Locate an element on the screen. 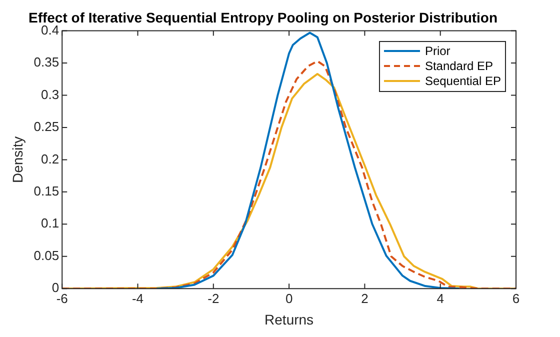 The width and height of the screenshot is (560, 337). y-tick-label: 0.25 is located at coordinates (47, 126).